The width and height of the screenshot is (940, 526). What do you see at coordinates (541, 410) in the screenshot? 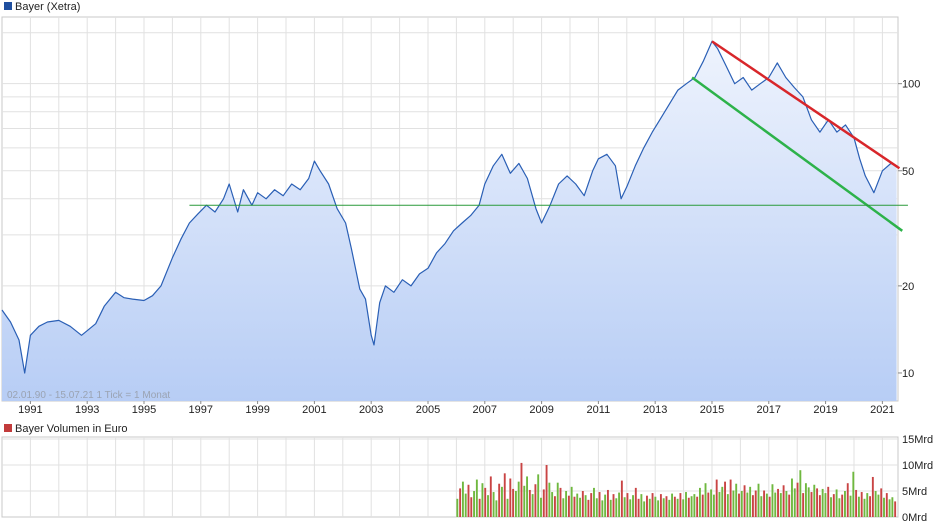
I see `x-tick-label: 2009` at bounding box center [541, 410].